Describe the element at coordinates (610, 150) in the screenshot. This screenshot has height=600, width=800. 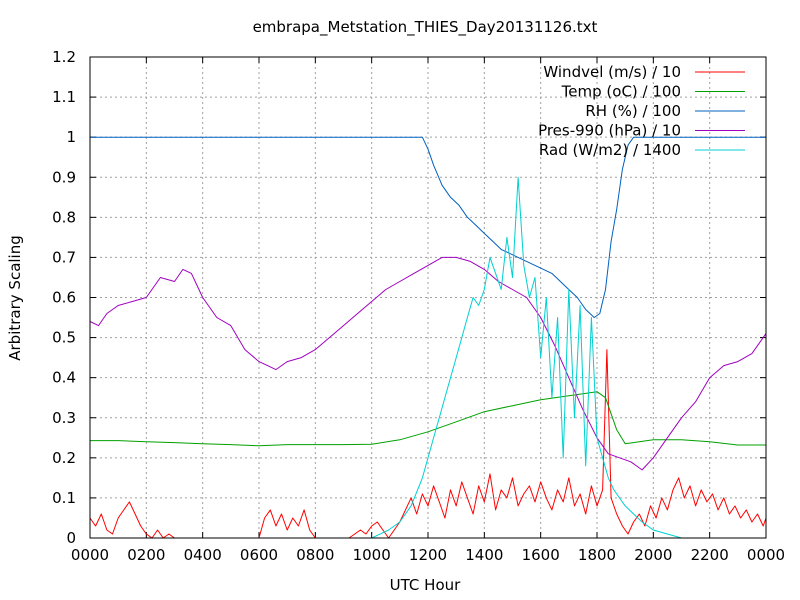
I see `legend-label: Rad (W/m2) / 1400` at that location.